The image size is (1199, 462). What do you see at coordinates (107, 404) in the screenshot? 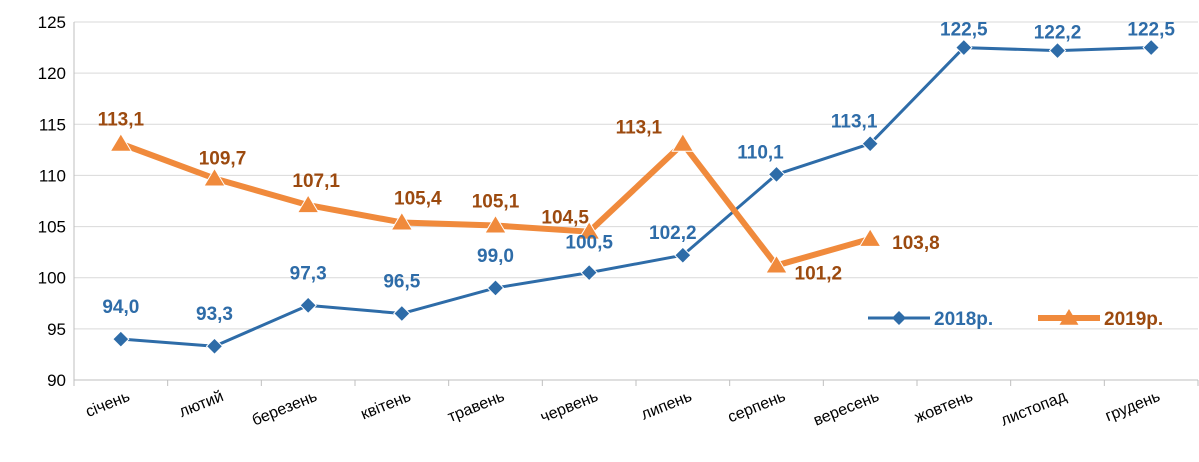
I see `x-tick-label: січень` at bounding box center [107, 404].